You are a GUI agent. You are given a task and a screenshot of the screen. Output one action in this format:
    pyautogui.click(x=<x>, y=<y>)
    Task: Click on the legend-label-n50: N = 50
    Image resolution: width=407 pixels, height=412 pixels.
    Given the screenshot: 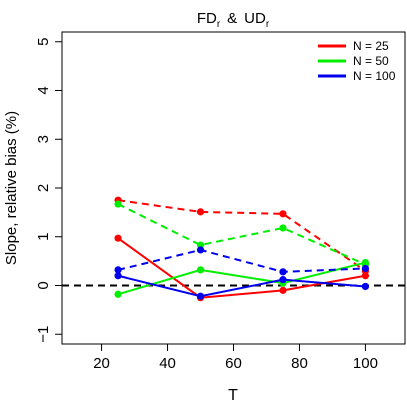 What is the action you would take?
    pyautogui.click(x=371, y=61)
    